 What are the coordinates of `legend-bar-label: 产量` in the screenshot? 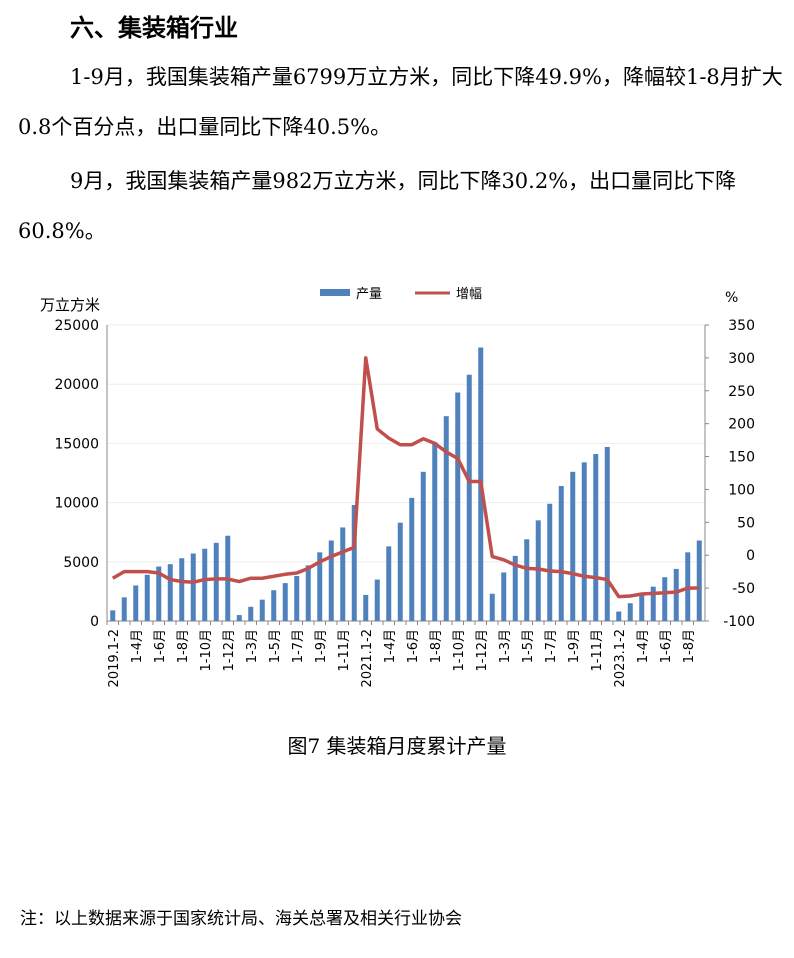 It's located at (369, 294).